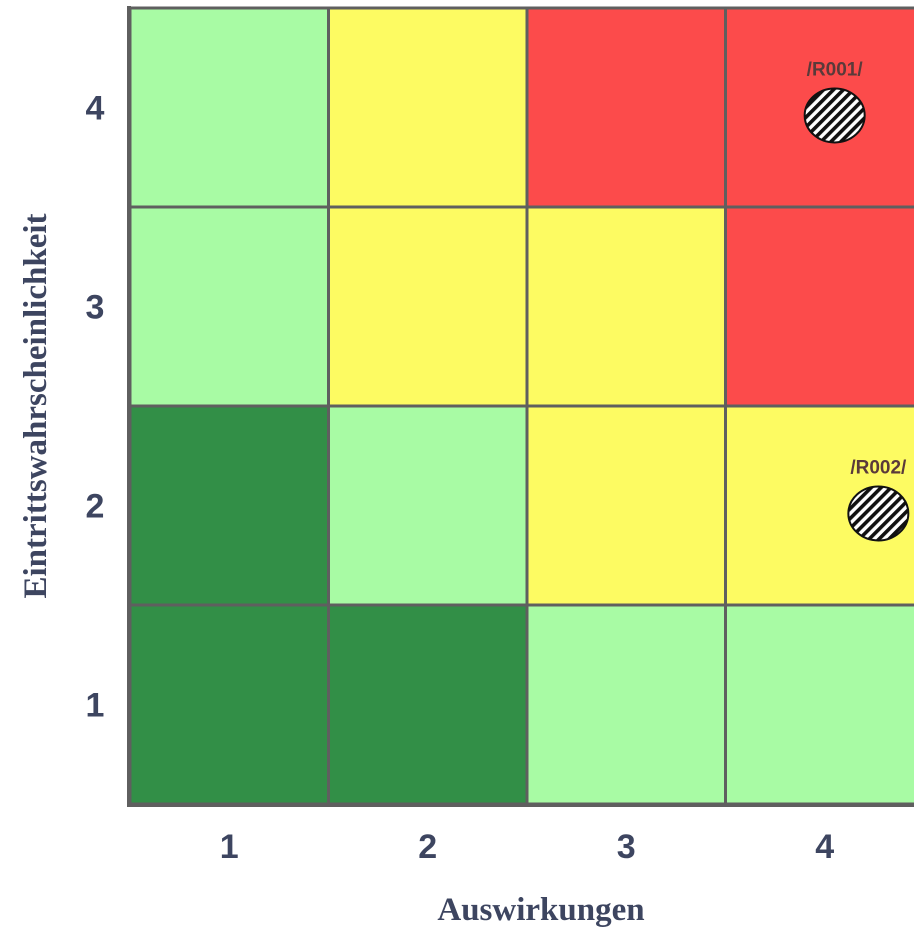 The width and height of the screenshot is (914, 931). What do you see at coordinates (540, 910) in the screenshot?
I see `x-axis-label: Auswirkungen` at bounding box center [540, 910].